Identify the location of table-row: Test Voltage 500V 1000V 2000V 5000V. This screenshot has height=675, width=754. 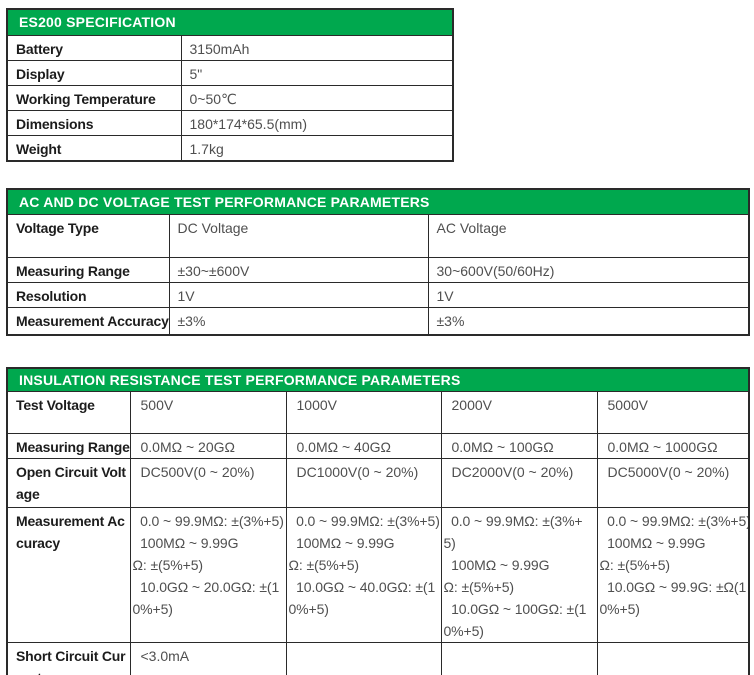
(378, 412).